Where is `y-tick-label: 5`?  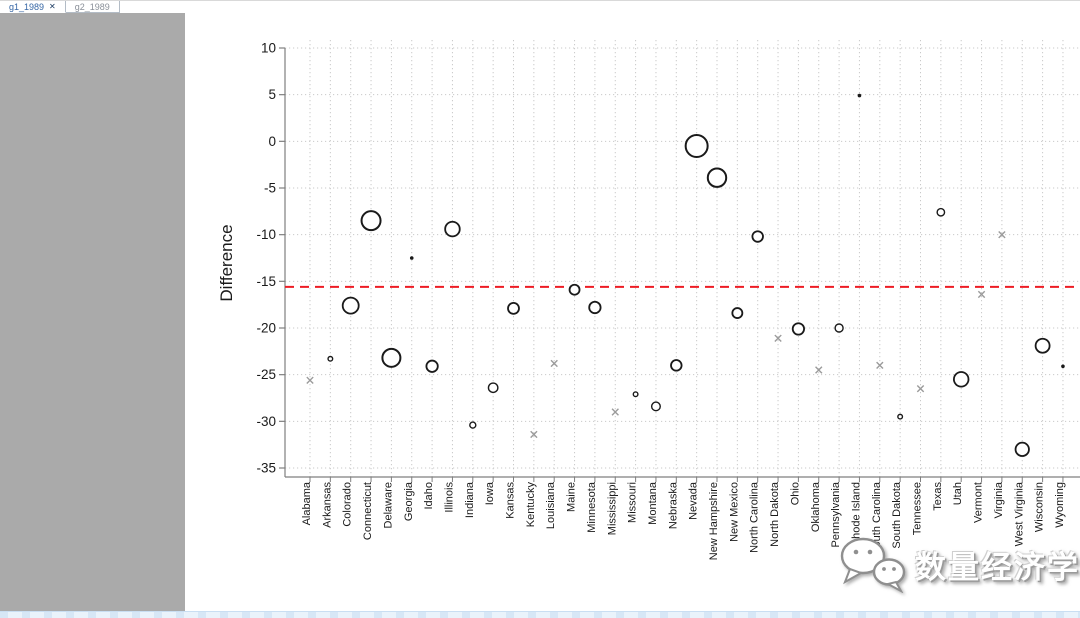 y-tick-label: 5 is located at coordinates (272, 94).